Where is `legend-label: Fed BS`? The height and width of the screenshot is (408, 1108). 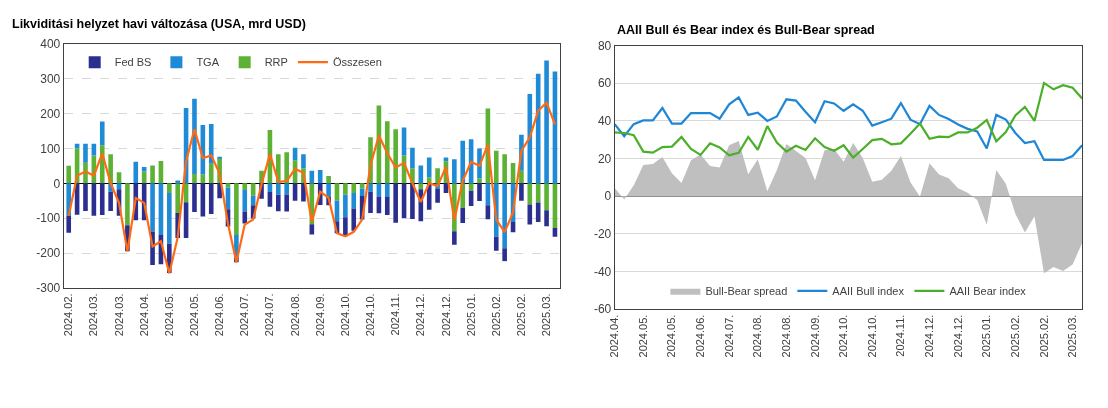 legend-label: Fed BS is located at coordinates (133, 62).